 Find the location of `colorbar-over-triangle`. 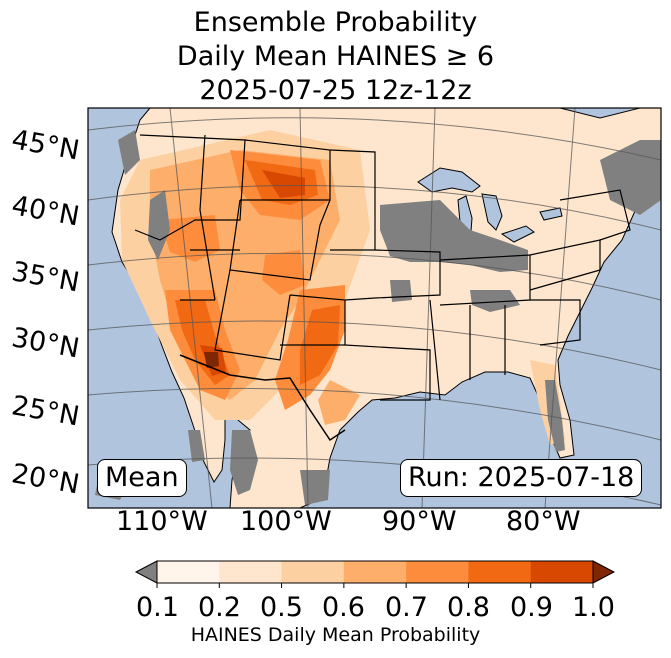

colorbar-over-triangle is located at coordinates (604, 572).